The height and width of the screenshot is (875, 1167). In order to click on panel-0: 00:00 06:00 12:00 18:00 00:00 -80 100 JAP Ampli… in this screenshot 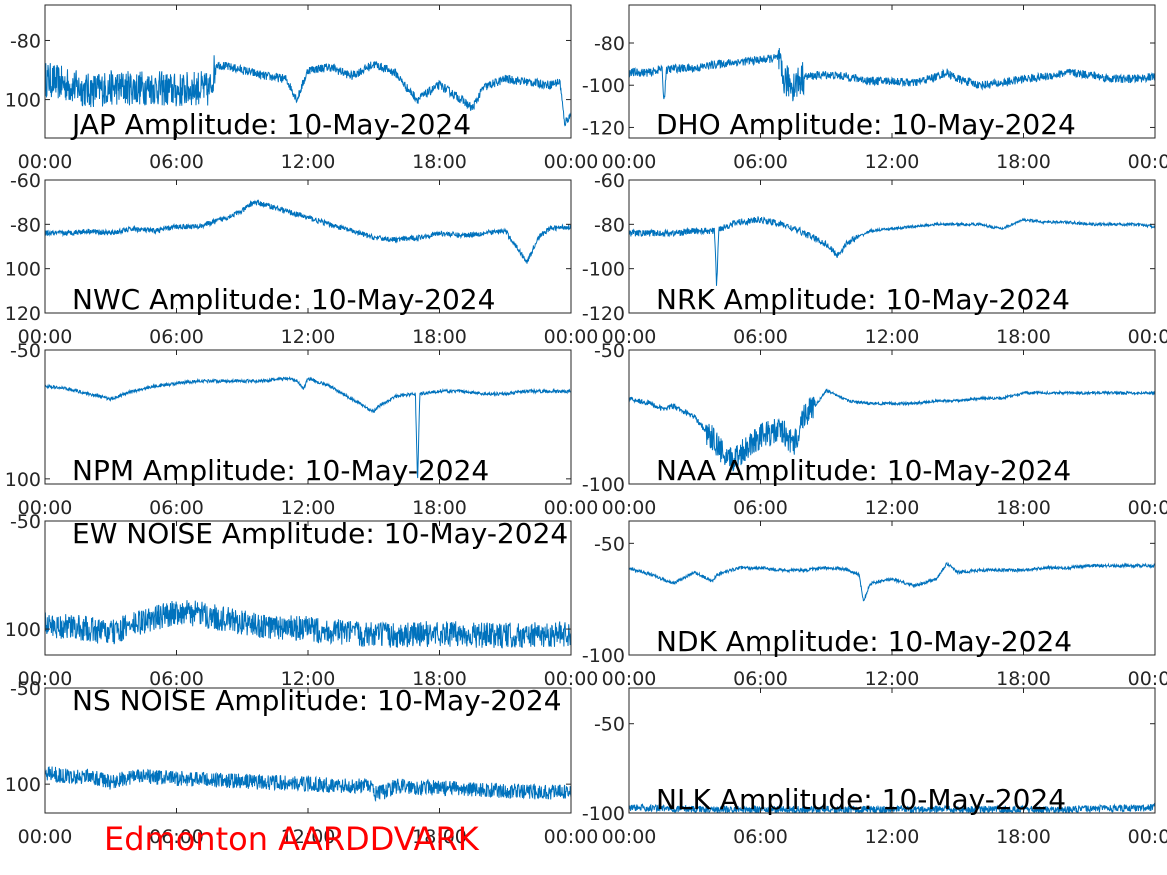, I will do `click(302, 88)`.